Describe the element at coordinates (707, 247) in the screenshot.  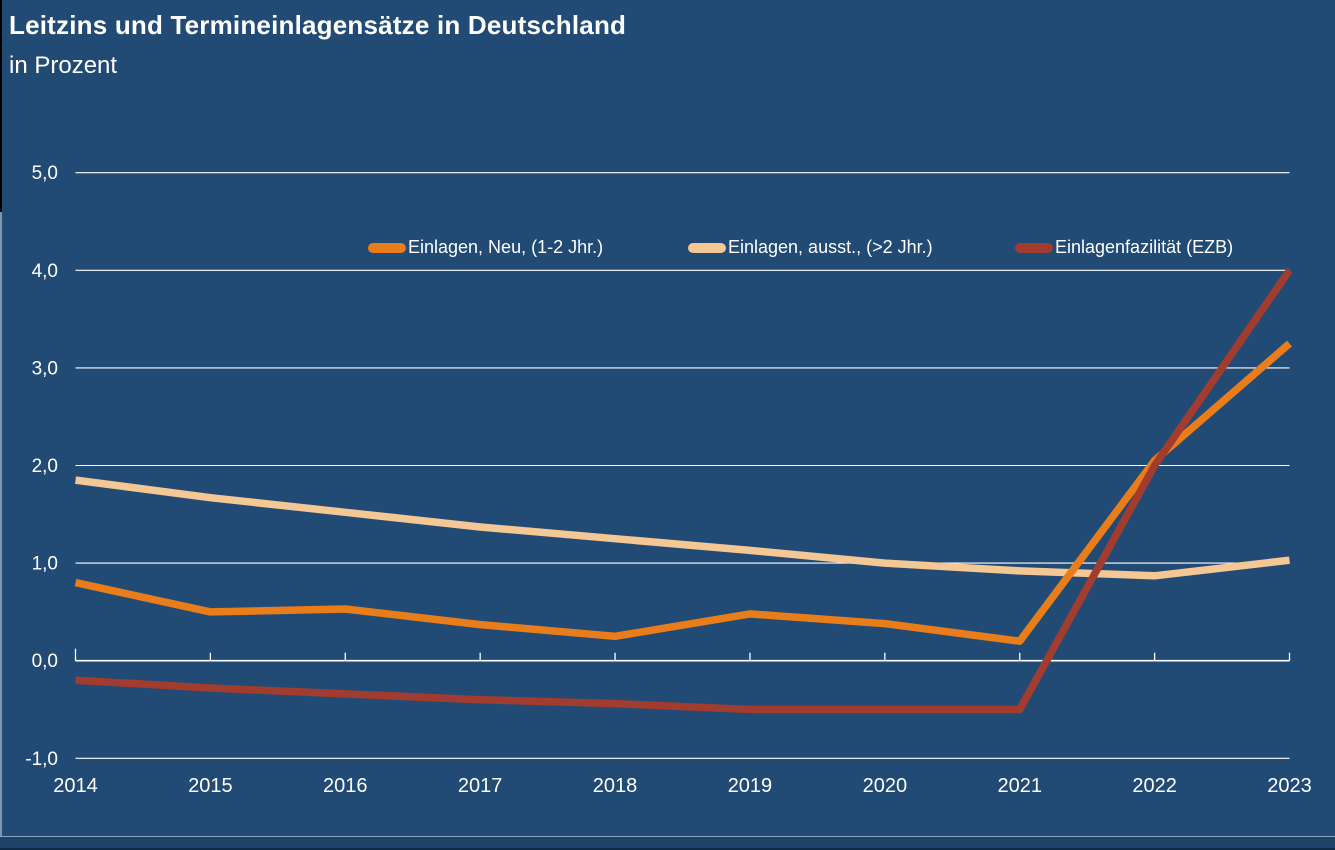
I see `legend-swatch-peach` at that location.